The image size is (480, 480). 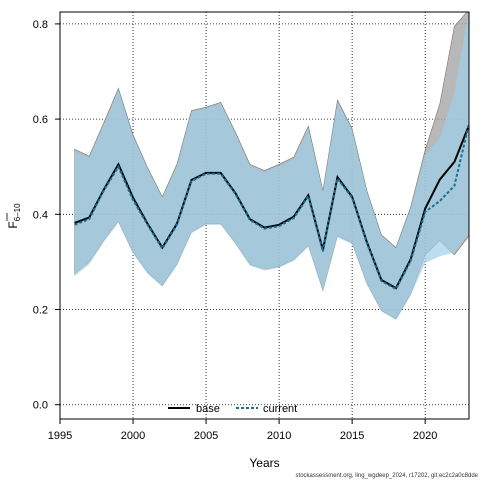 What do you see at coordinates (279, 436) in the screenshot?
I see `x-tick-label: 2010` at bounding box center [279, 436].